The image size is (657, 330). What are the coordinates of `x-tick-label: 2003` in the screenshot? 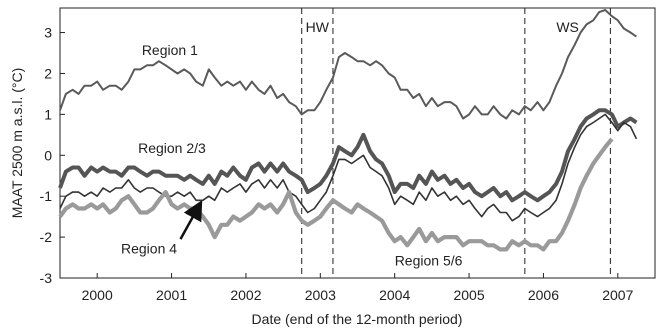 It's located at (320, 295).